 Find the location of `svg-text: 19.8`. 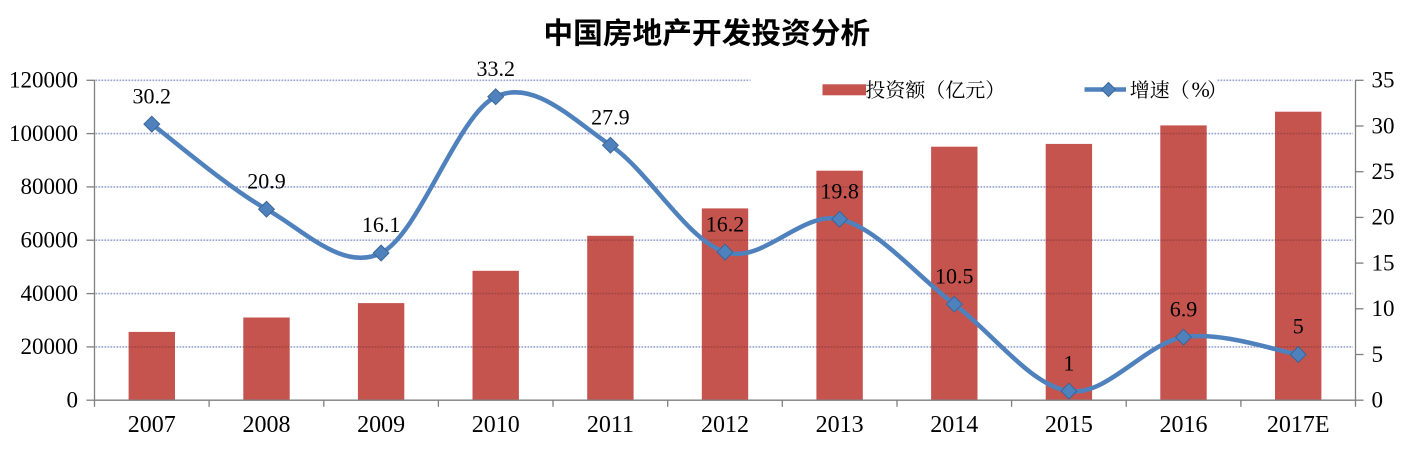

svg-text: 19.8 is located at coordinates (839, 190).